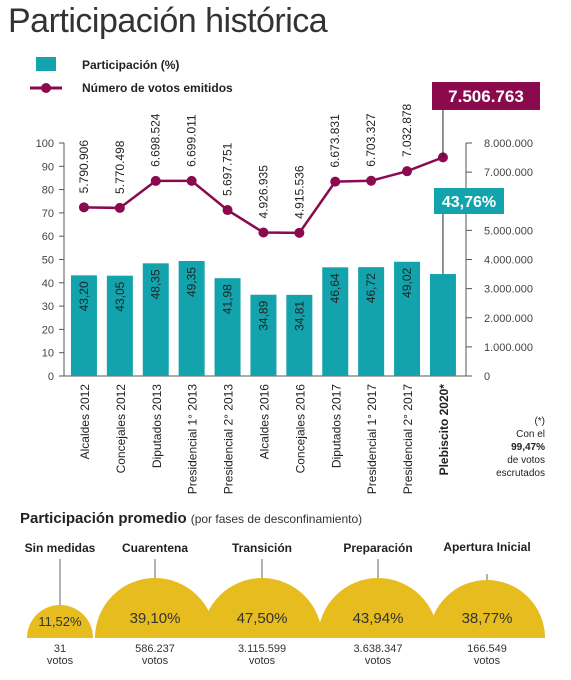 The height and width of the screenshot is (680, 571). I want to click on phase-percentage: 43,94%, so click(378, 618).